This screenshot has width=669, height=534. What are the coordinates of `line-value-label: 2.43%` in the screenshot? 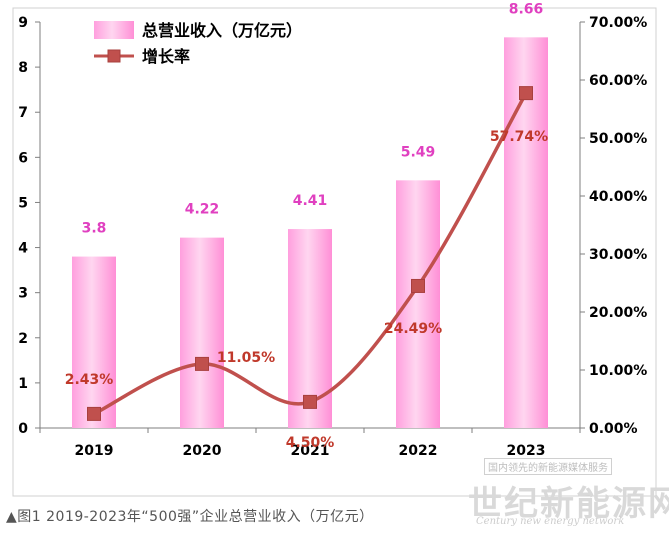 It's located at (89, 380).